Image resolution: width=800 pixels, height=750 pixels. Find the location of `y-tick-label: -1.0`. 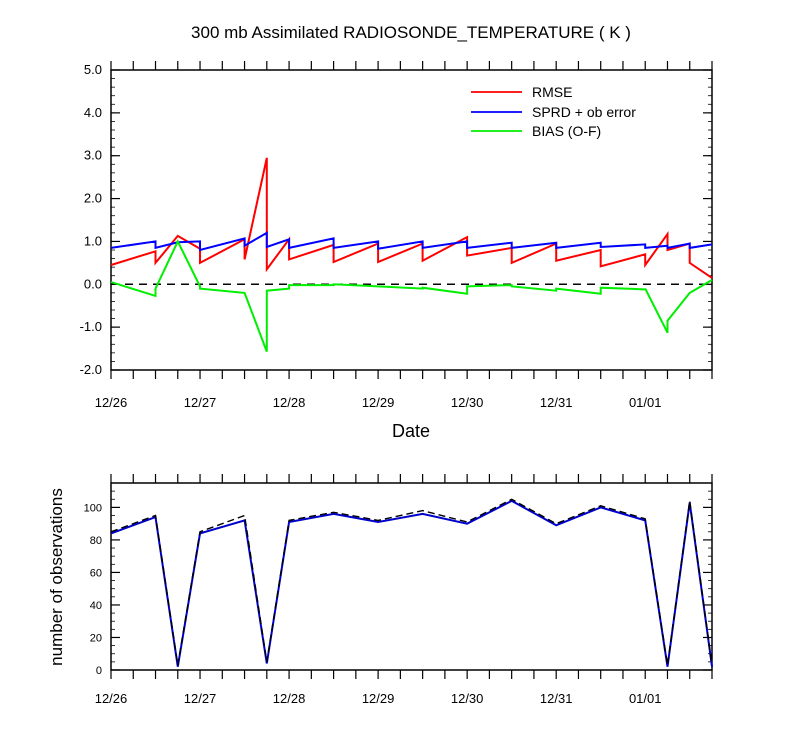

y-tick-label: -1.0 is located at coordinates (91, 326).